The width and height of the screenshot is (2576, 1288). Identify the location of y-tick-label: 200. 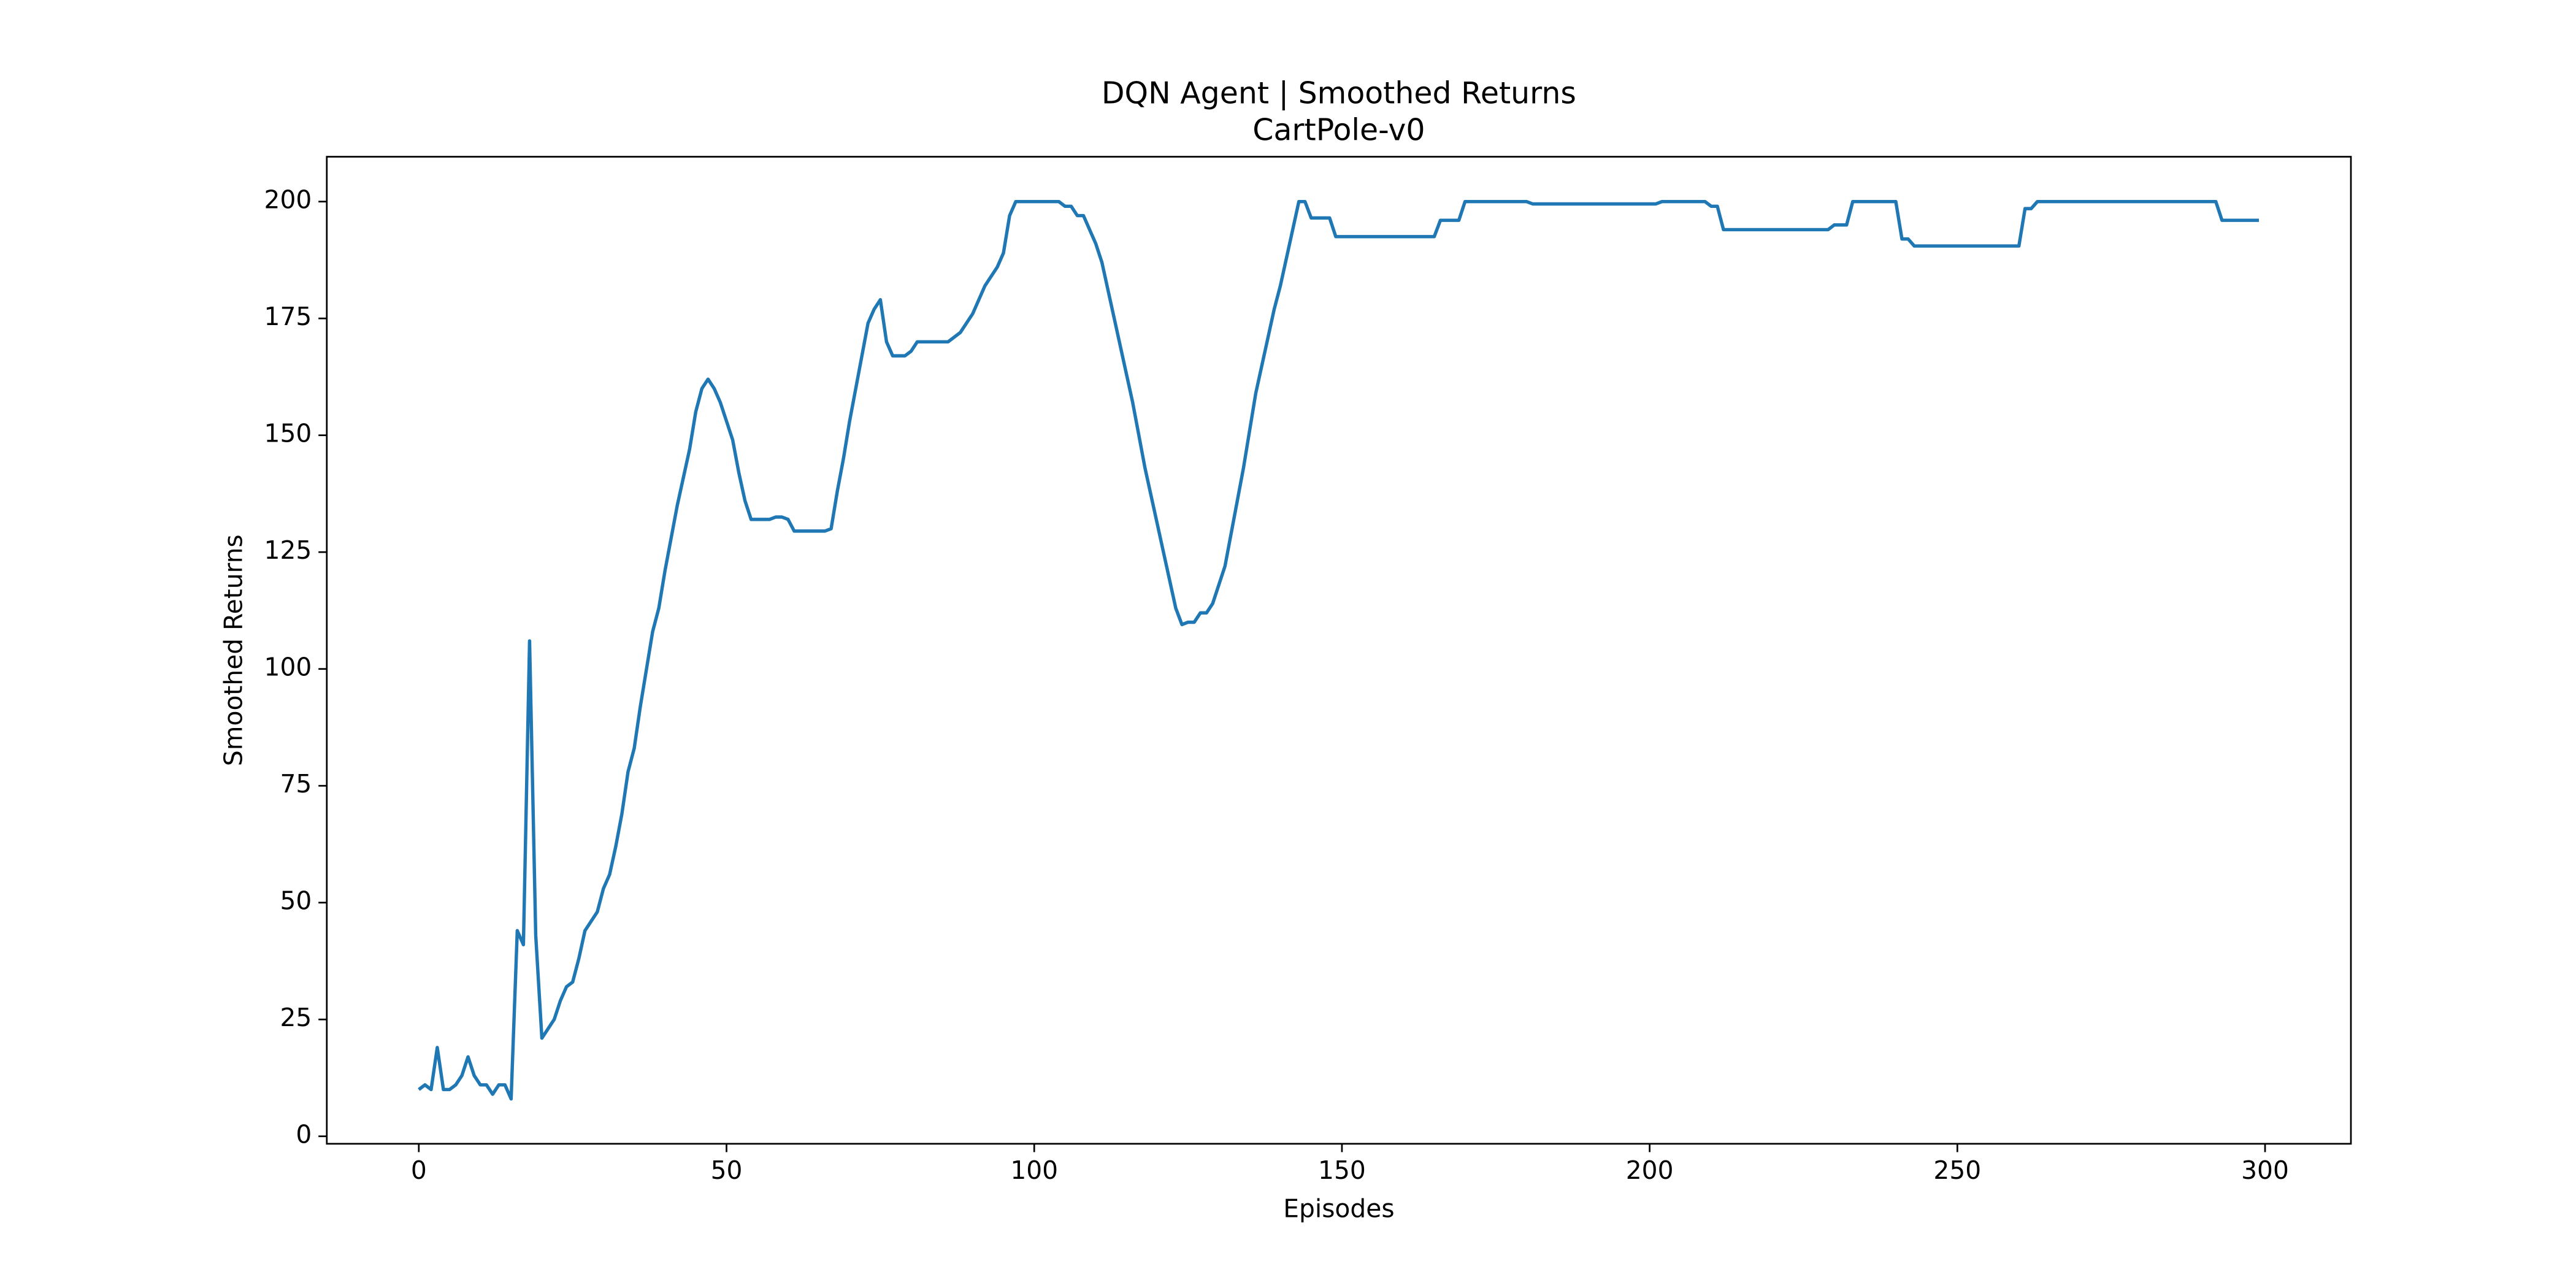
(288, 200).